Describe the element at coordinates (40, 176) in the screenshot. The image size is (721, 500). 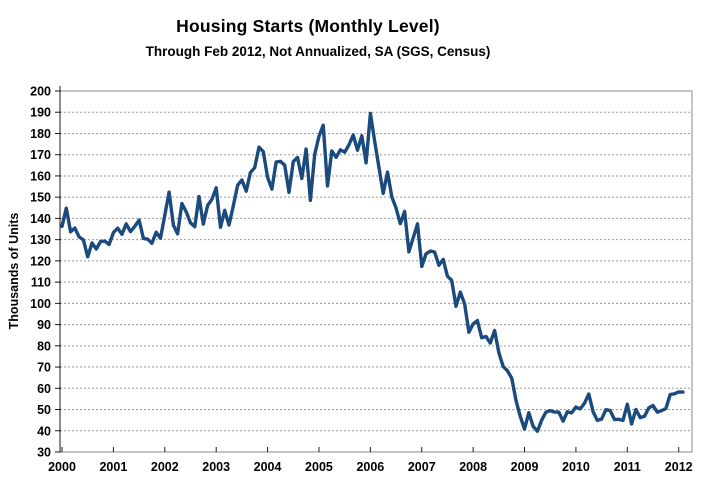
I see `y-tick-label: 160` at that location.